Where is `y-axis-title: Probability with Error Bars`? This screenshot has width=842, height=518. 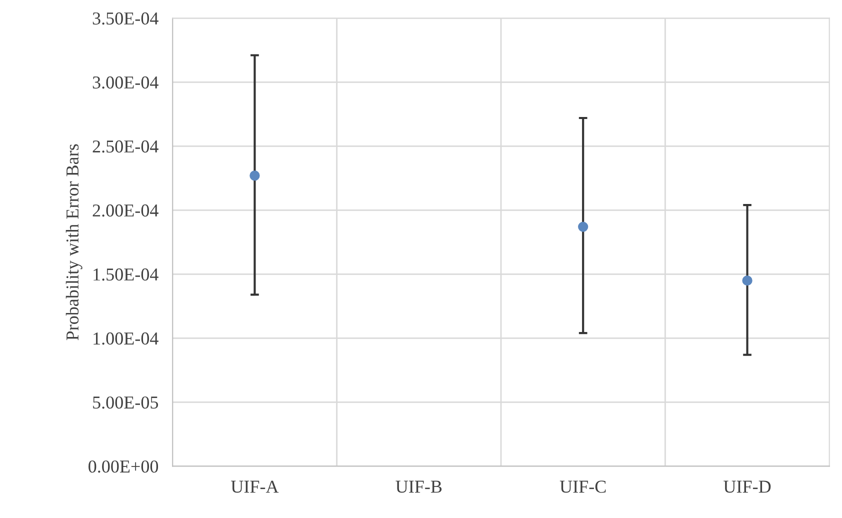
y-axis-title: Probability with Error Bars is located at coordinates (74, 242).